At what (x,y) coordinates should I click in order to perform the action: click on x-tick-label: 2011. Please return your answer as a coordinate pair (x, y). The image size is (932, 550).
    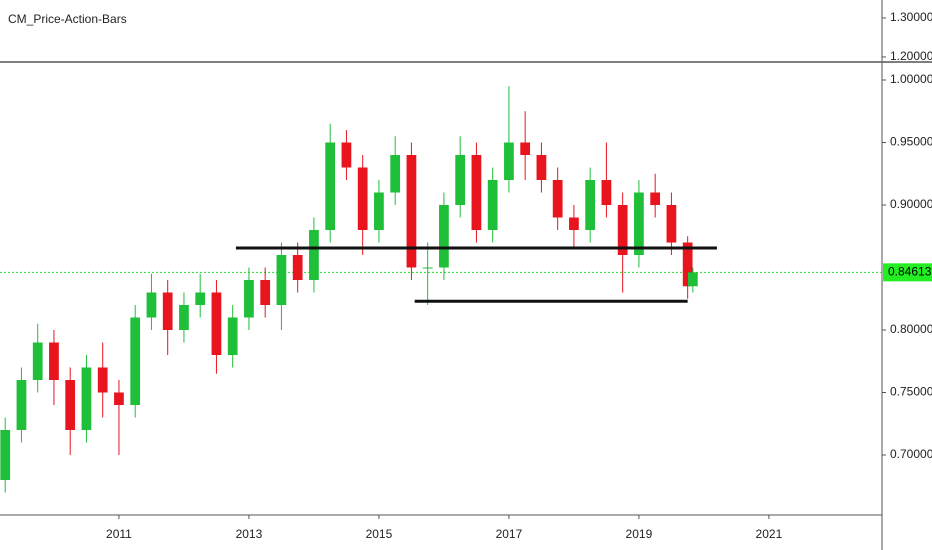
    Looking at the image, I should click on (119, 534).